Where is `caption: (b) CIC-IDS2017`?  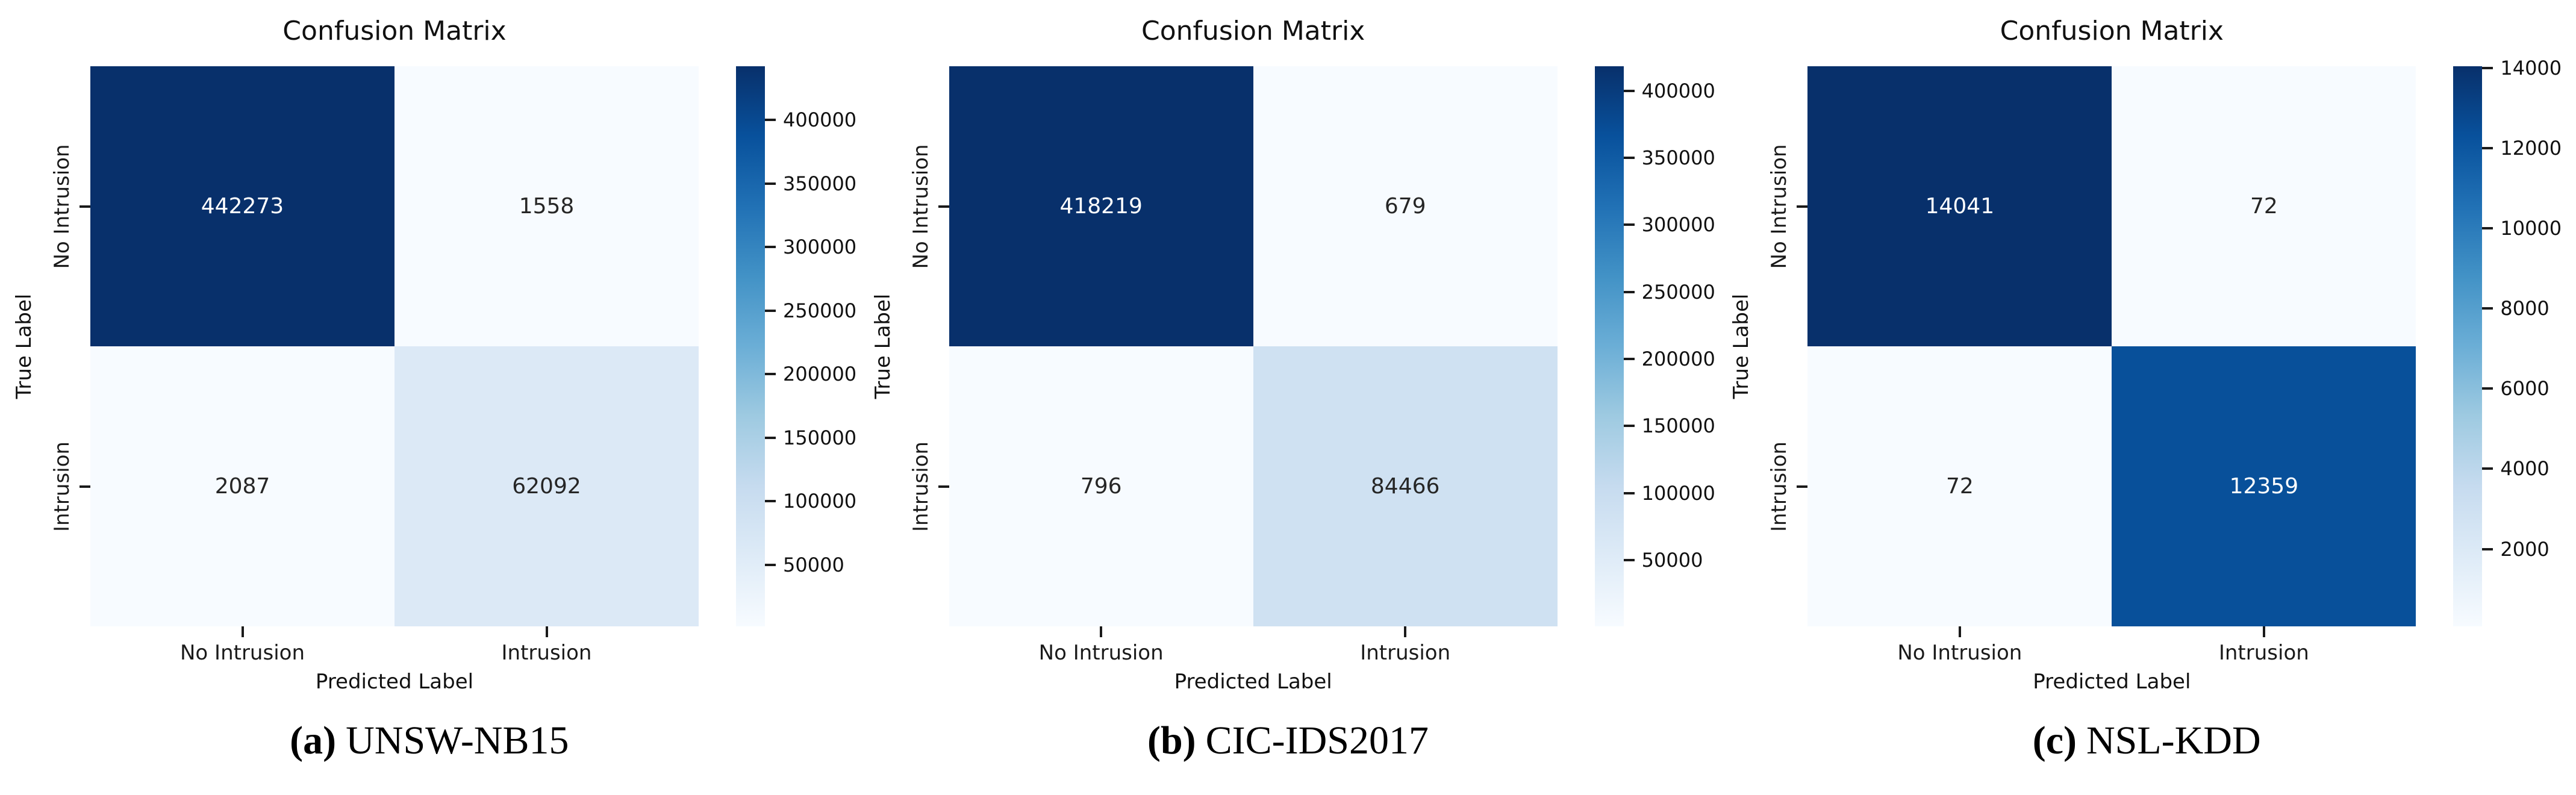
caption: (b) CIC-IDS2017 is located at coordinates (1288, 741).